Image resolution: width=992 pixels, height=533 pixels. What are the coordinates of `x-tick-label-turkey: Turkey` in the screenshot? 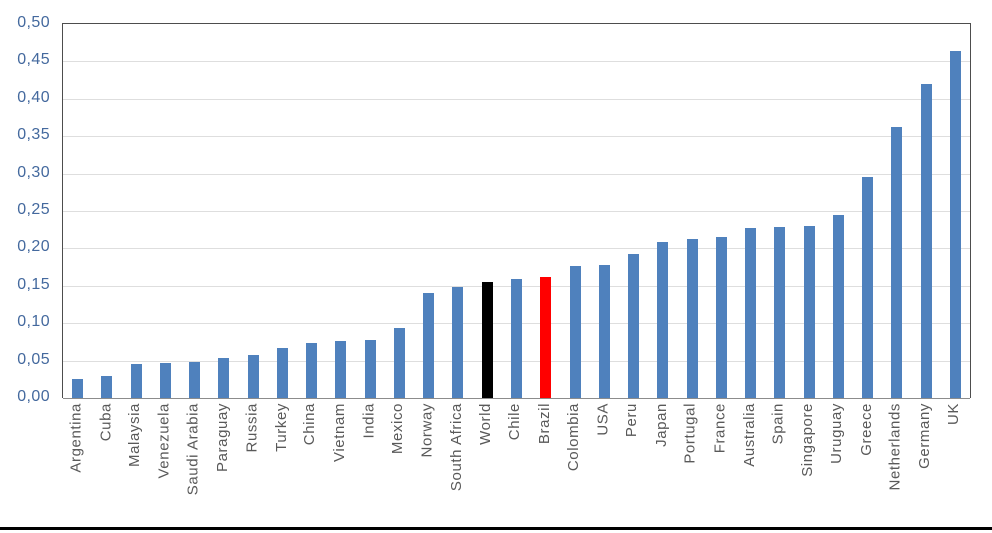 It's located at (281, 427).